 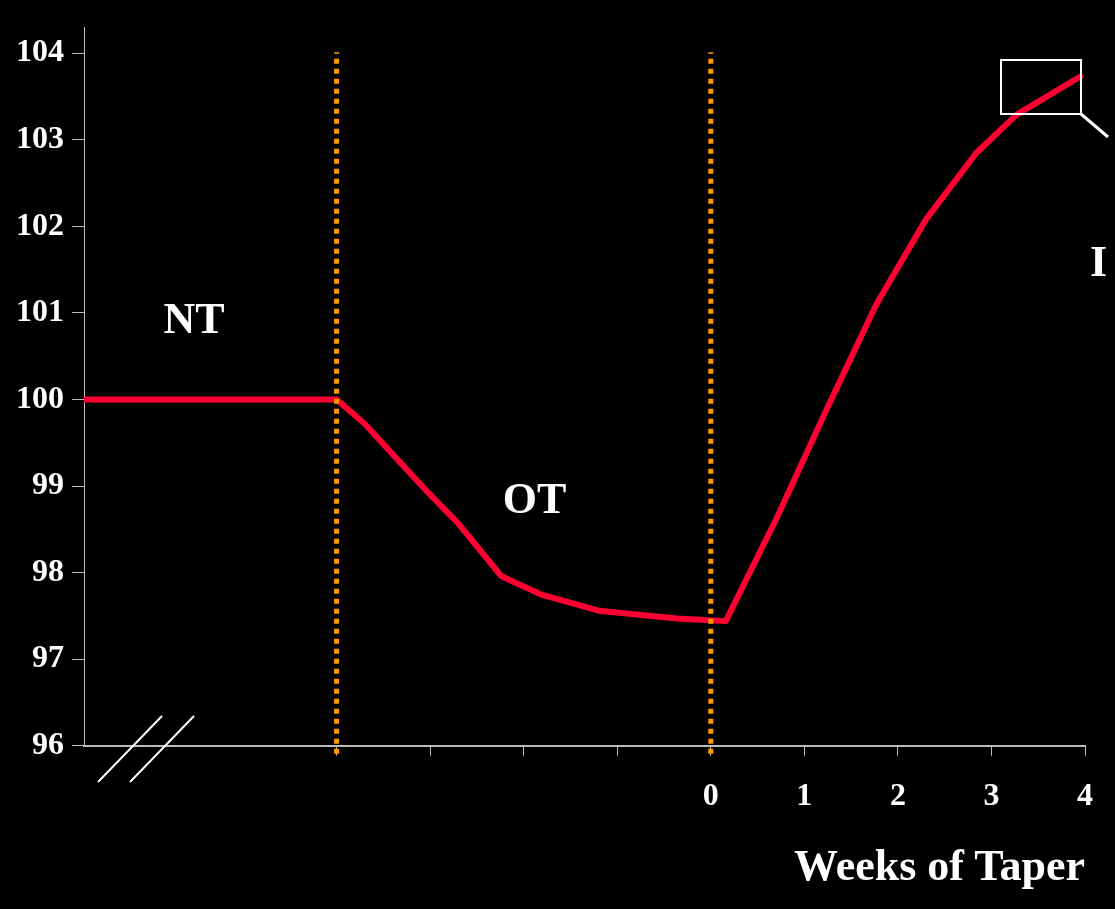 I want to click on y-tick-label: 103, so click(x=40, y=137).